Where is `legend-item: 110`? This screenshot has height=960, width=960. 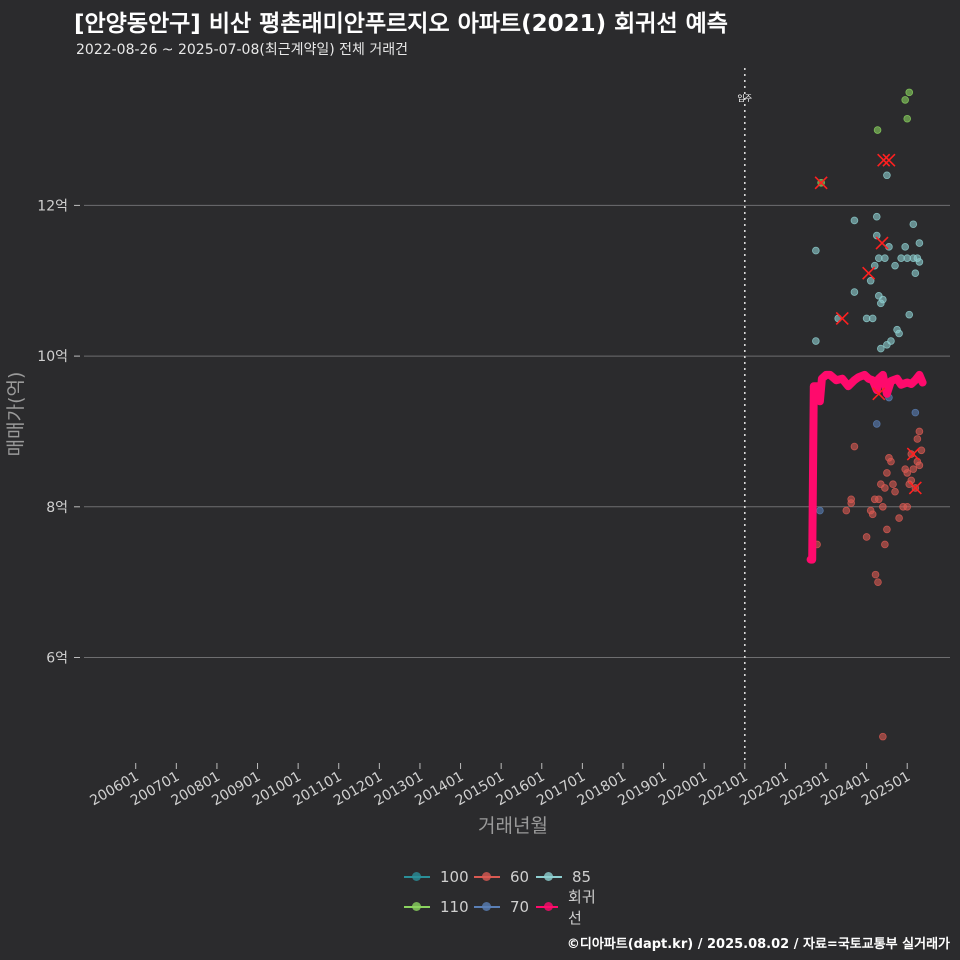
legend-item: 110 is located at coordinates (437, 907).